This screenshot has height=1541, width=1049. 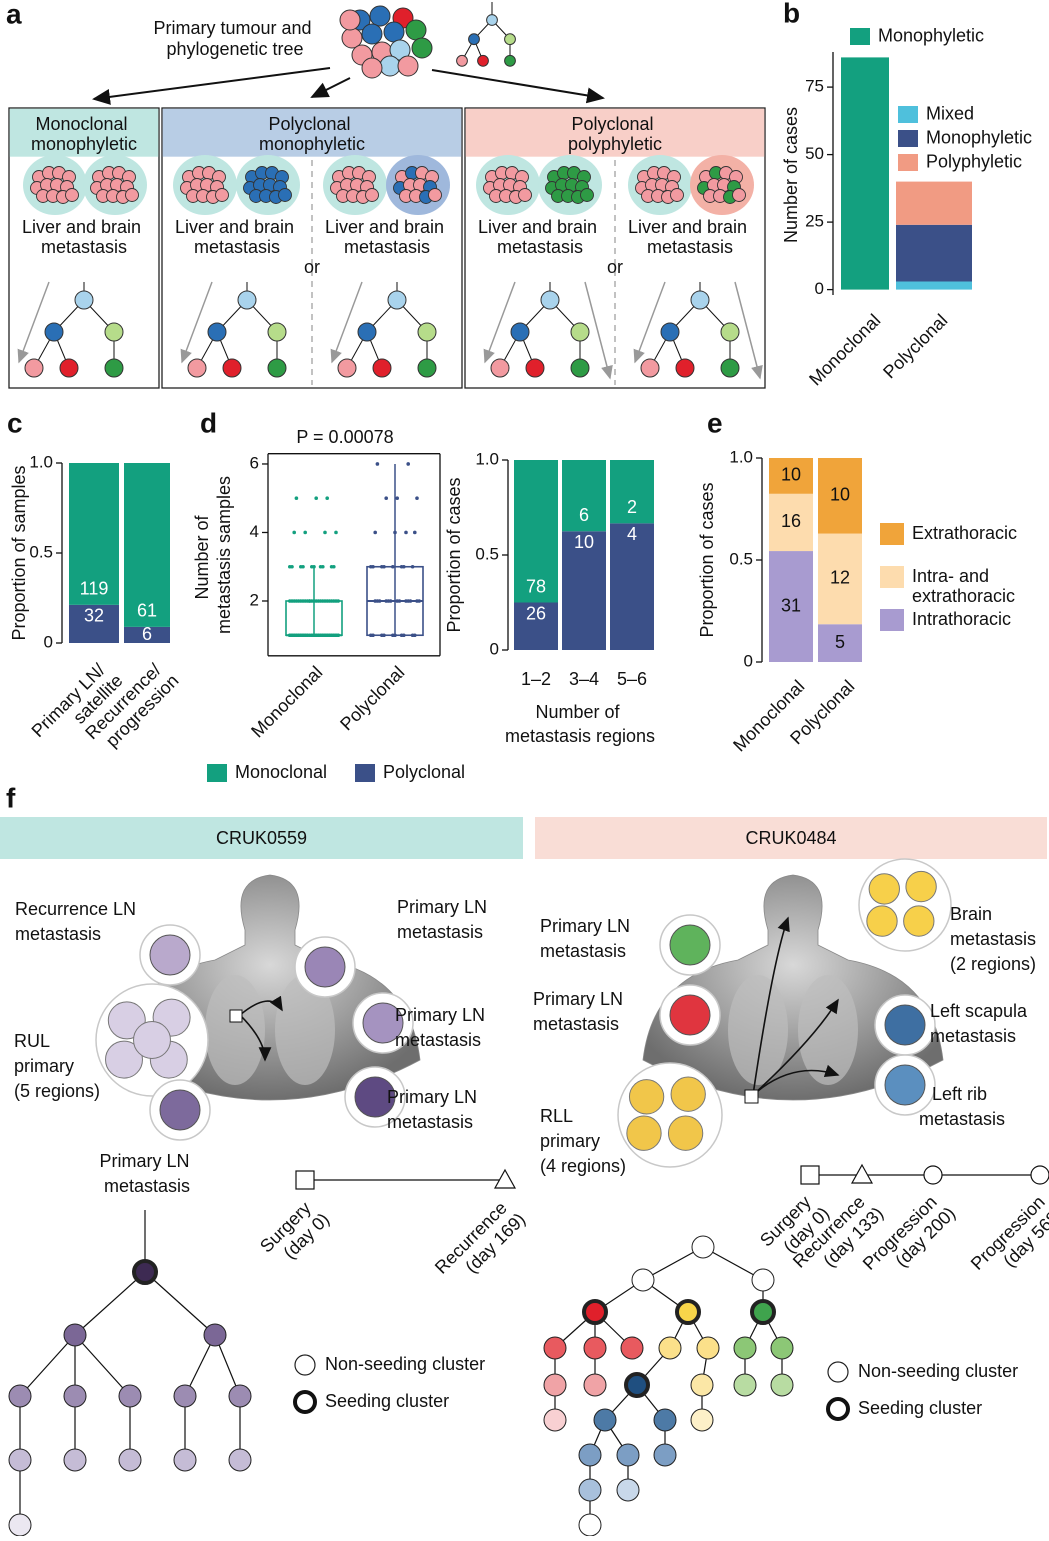 I want to click on legend-label: Non-seeding cluster, so click(x=938, y=1371).